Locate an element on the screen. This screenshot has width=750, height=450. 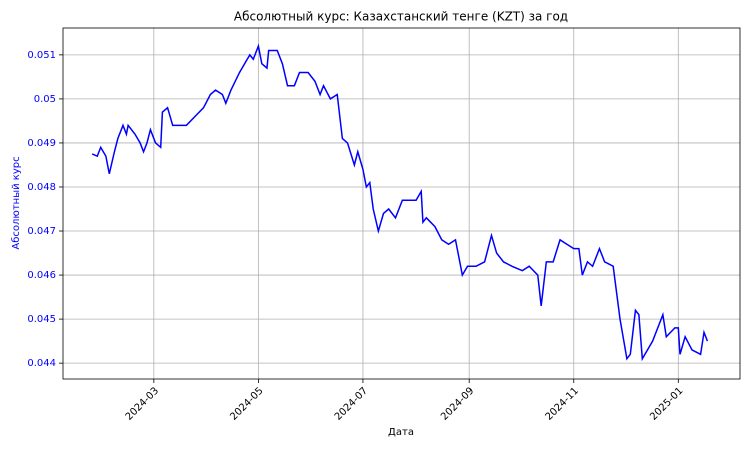
x-tick-label: 2024-03 is located at coordinates (142, 403).